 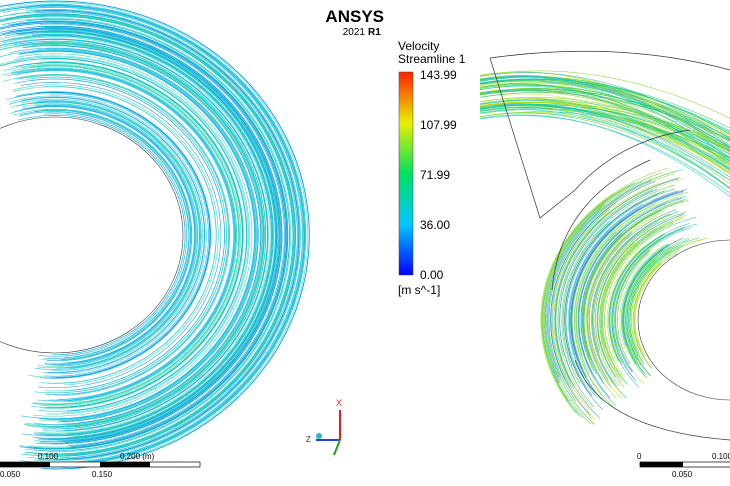 What do you see at coordinates (661, 464) in the screenshot?
I see `scale-seg` at bounding box center [661, 464].